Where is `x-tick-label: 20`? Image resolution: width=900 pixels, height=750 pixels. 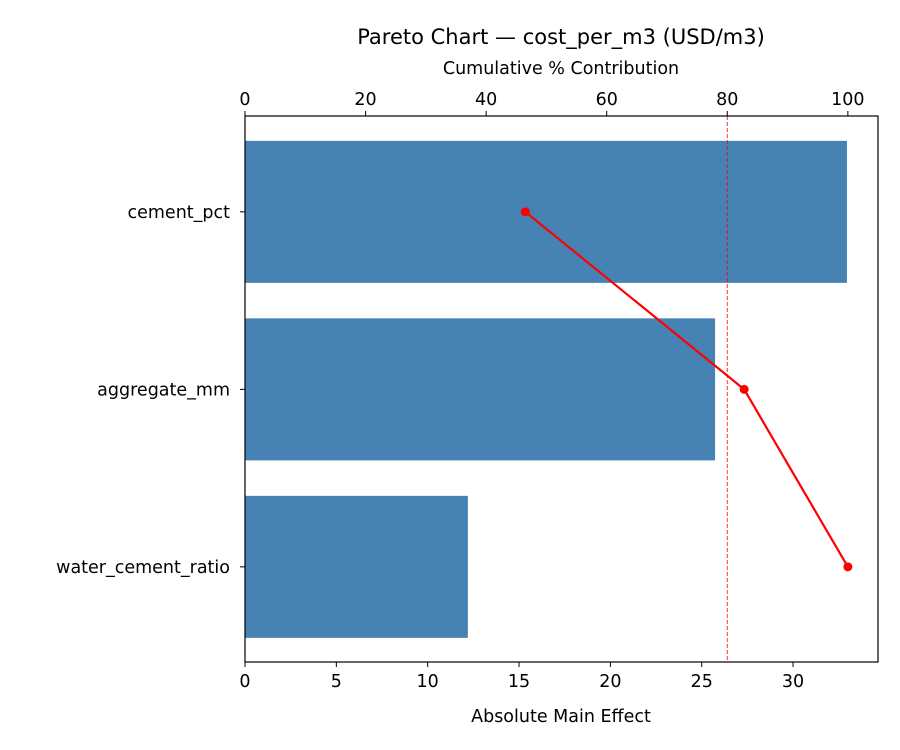 x-tick-label: 20 is located at coordinates (610, 682).